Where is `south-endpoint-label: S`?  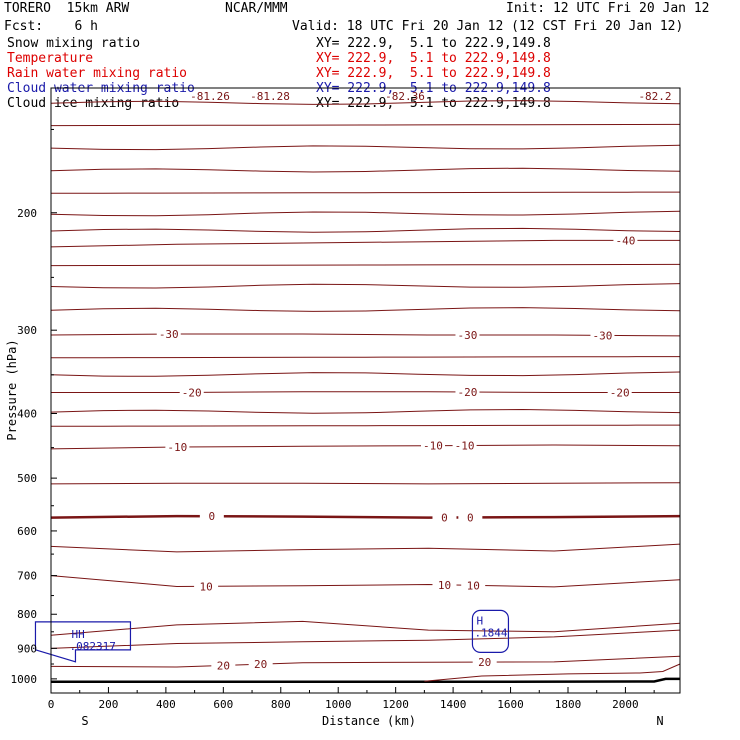 south-endpoint-label: S is located at coordinates (84, 721).